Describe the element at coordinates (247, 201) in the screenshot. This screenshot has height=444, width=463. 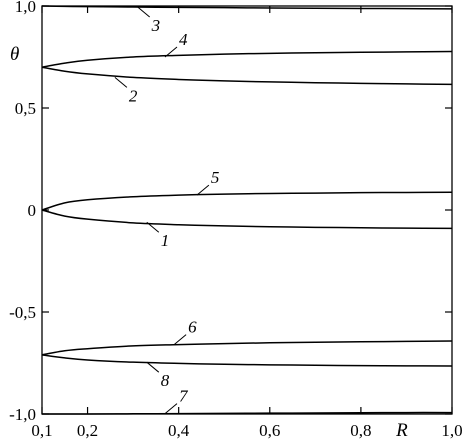
I see `series-5-line` at that location.